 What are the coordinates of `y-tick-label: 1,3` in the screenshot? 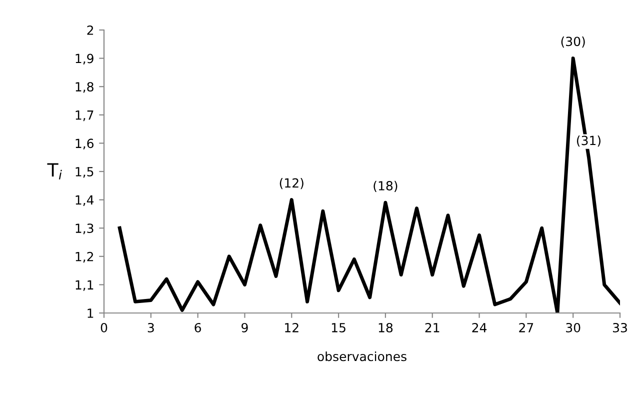 It's located at (85, 229).